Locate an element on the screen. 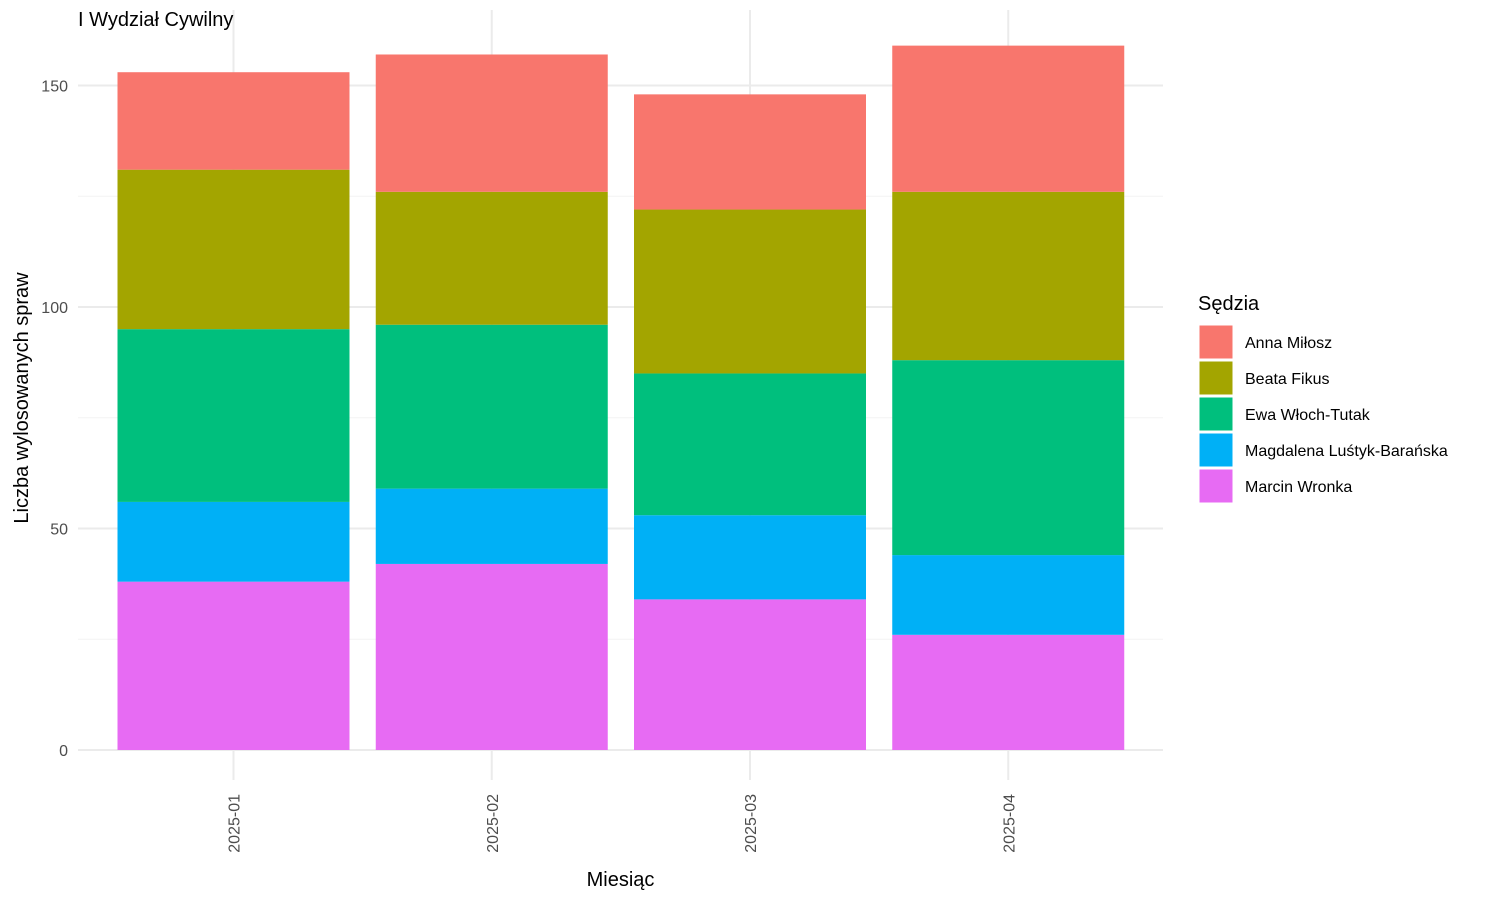  y-tick-label: 0 is located at coordinates (63, 751).